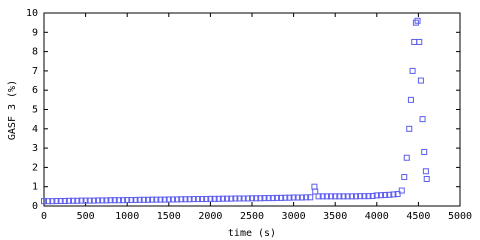 The width and height of the screenshot is (480, 240). What do you see at coordinates (12, 110) in the screenshot?
I see `y-axis-label: GASF 3 (%)` at bounding box center [12, 110].